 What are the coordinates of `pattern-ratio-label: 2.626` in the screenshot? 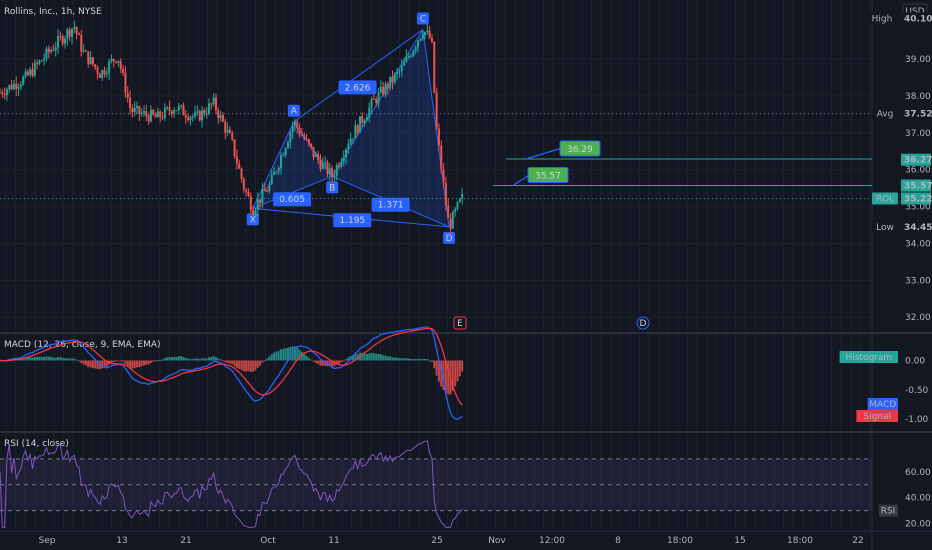 It's located at (358, 88).